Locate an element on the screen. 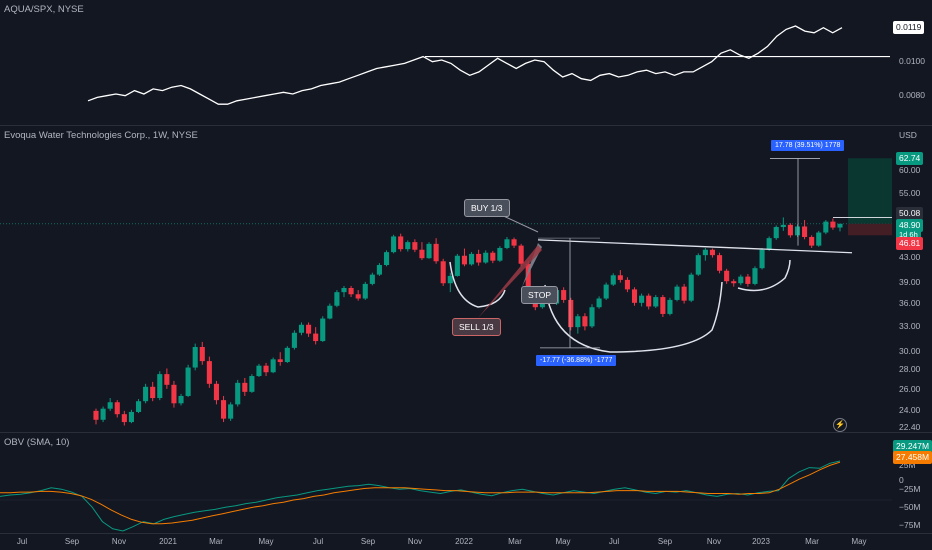 The width and height of the screenshot is (932, 550). price-axis-tick: 22.40 is located at coordinates (910, 427).